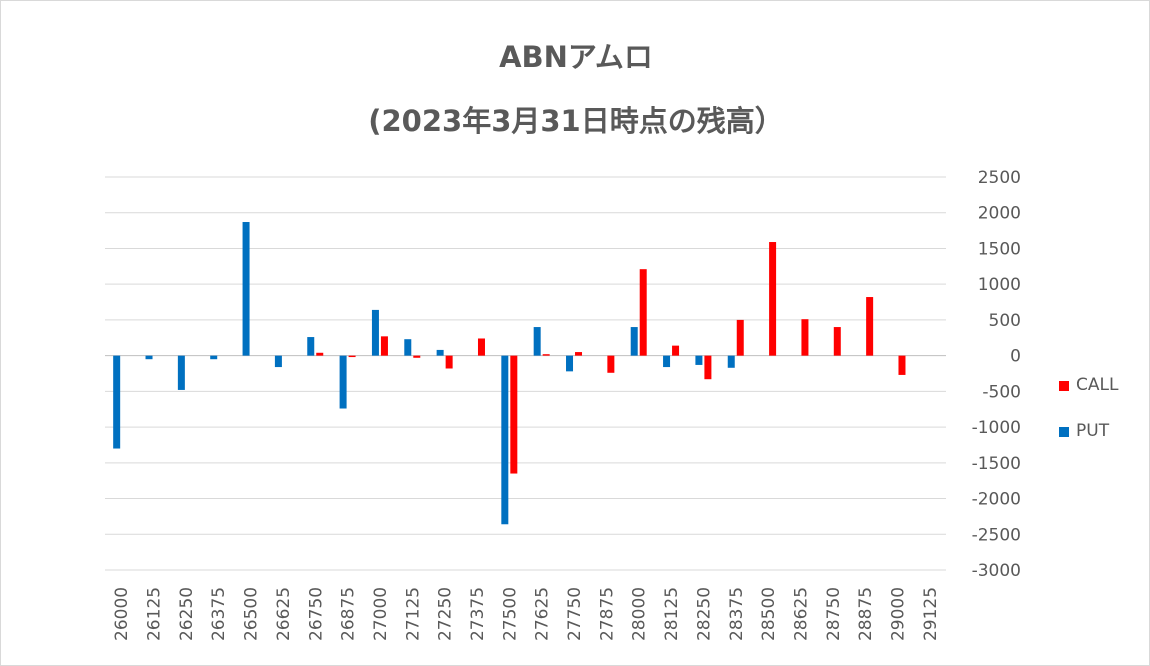  What do you see at coordinates (349, 614) in the screenshot?
I see `x-tick-label: 26875` at bounding box center [349, 614].